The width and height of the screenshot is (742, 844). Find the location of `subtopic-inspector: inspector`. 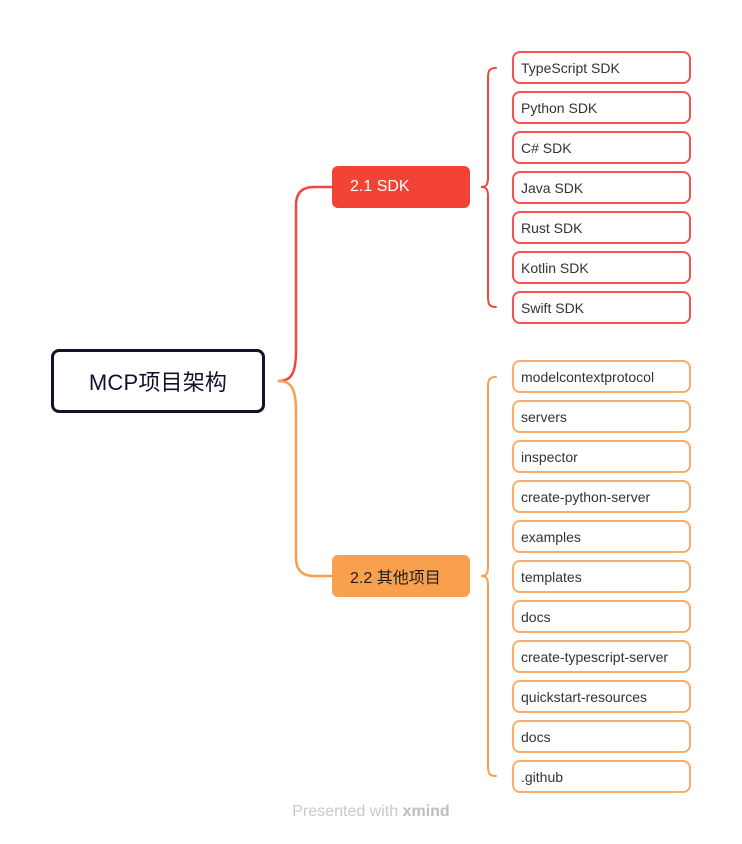

subtopic-inspector: inspector is located at coordinates (601, 456).